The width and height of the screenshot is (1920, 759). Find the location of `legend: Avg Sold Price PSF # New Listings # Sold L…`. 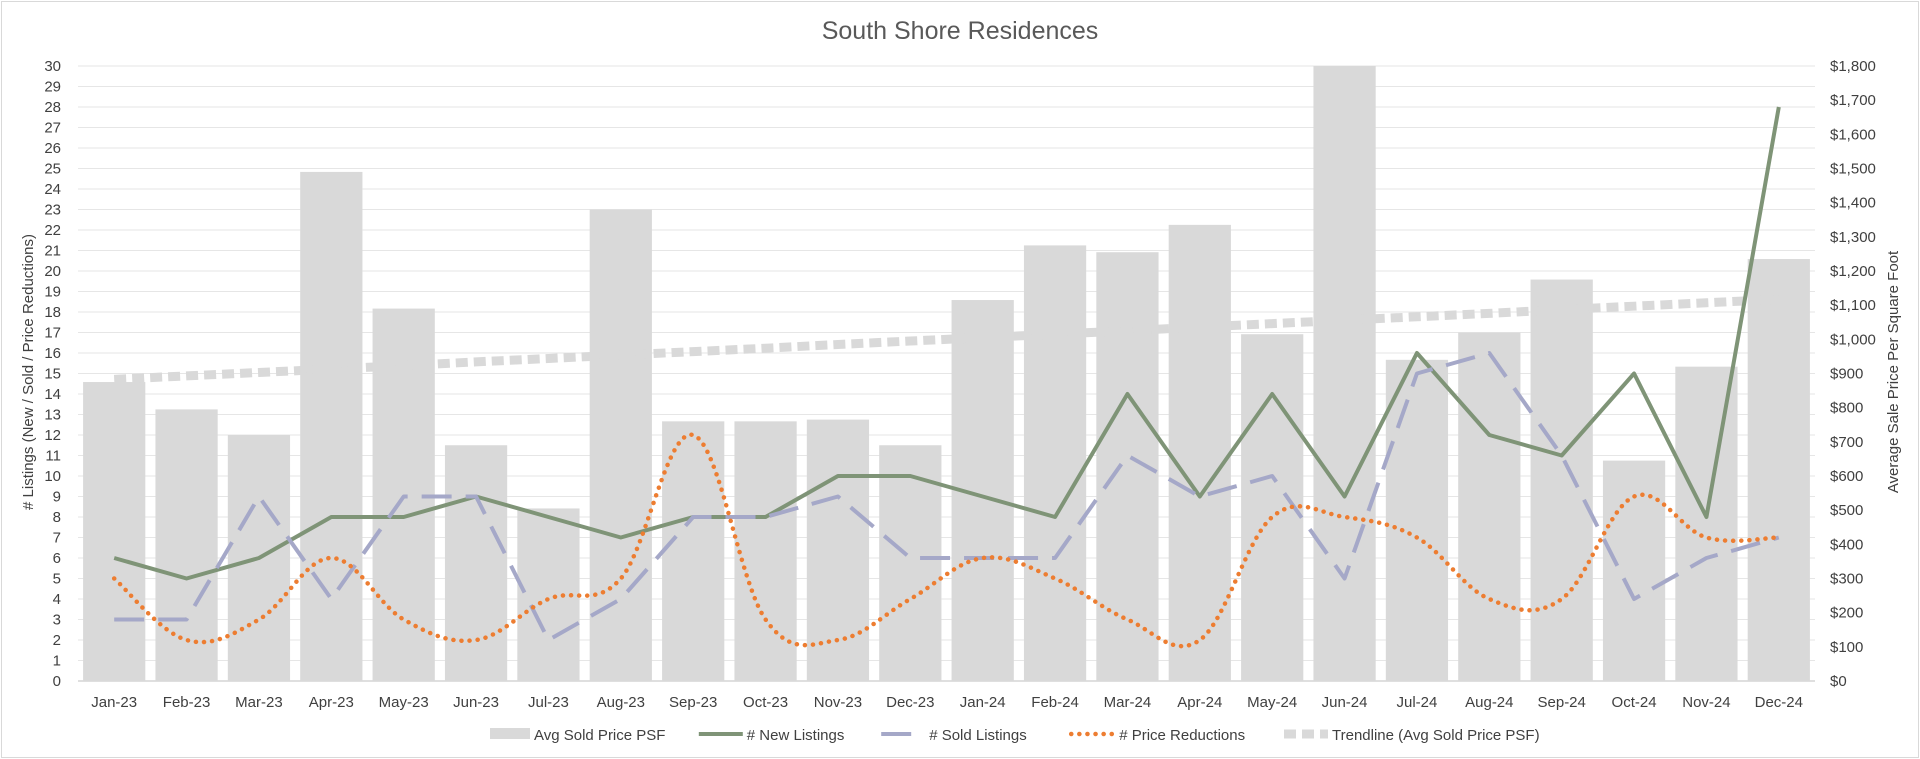

legend: Avg Sold Price PSF # New Listings # Sold L… is located at coordinates (1015, 735).